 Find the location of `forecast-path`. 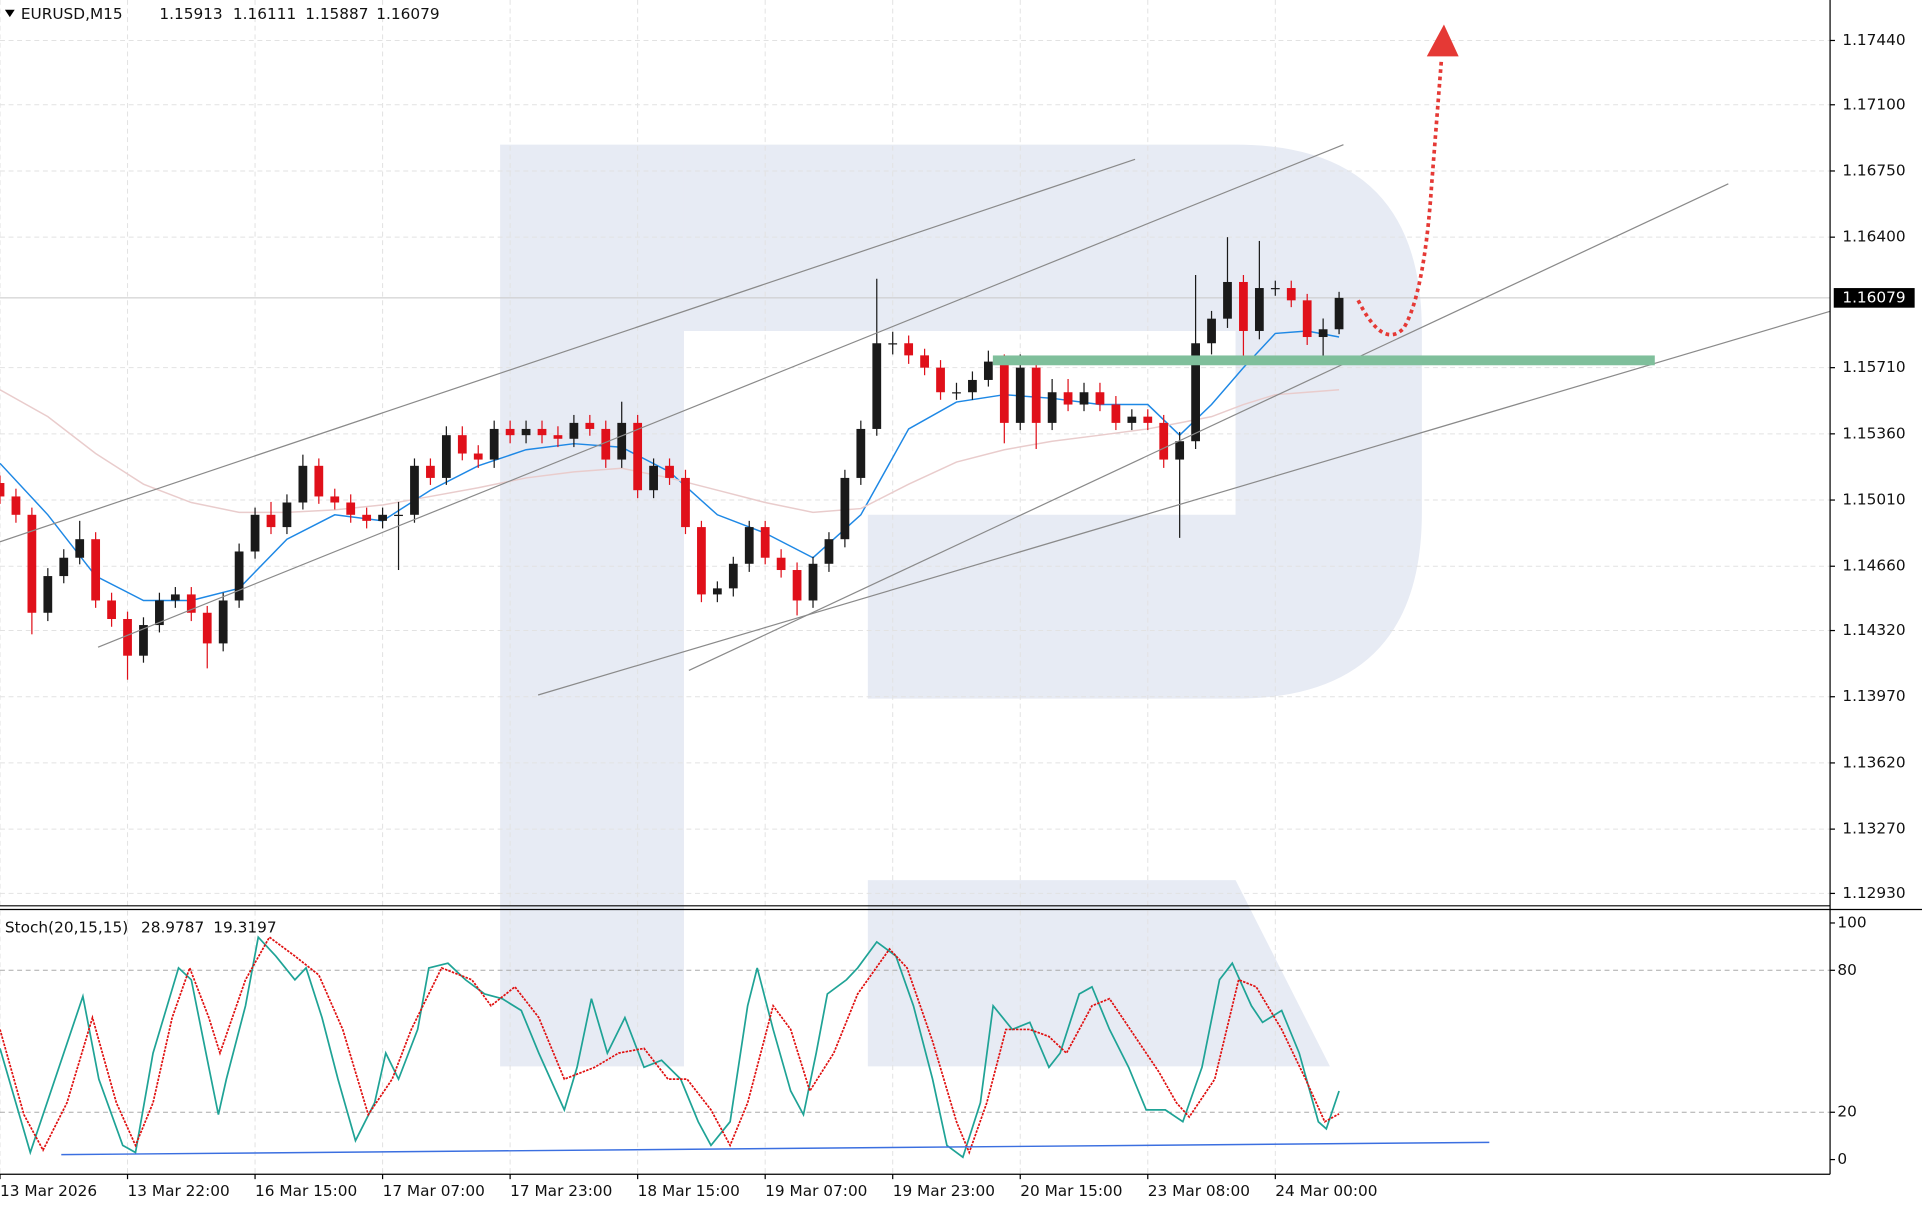

forecast-path is located at coordinates (1400, 197).